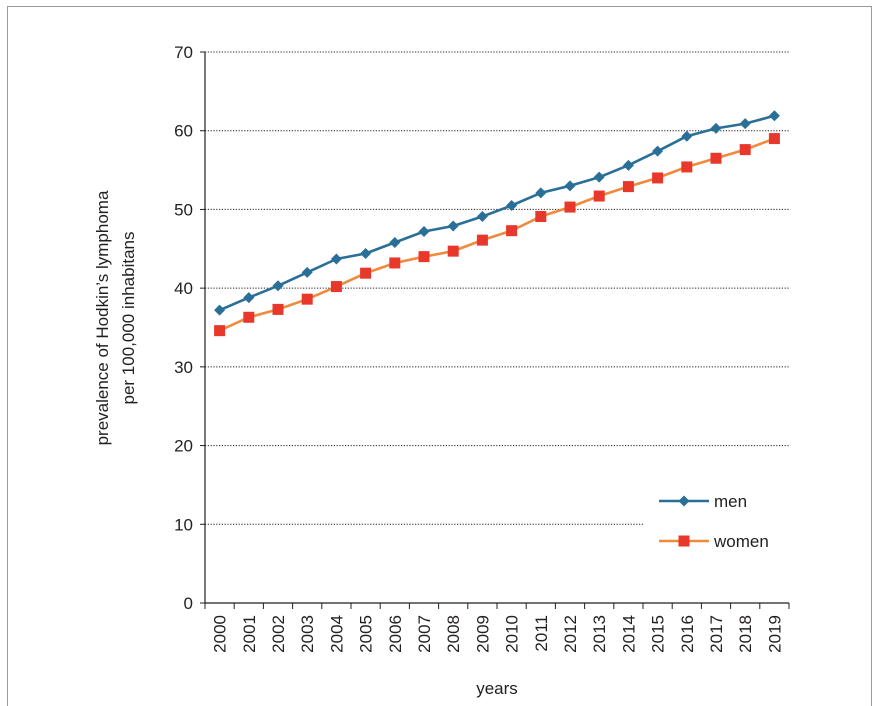  Describe the element at coordinates (102, 317) in the screenshot. I see `y-axis-label: prevalence of Hodkin’s lymphoma` at that location.